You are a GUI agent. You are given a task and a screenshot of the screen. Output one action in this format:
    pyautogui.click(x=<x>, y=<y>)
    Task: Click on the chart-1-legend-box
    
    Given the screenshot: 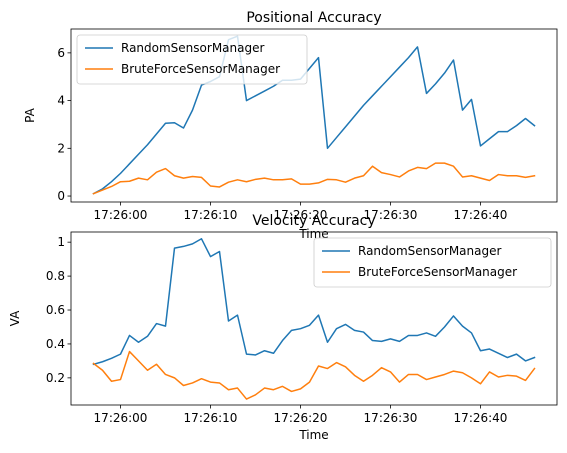 What is the action you would take?
    pyautogui.click(x=432, y=262)
    